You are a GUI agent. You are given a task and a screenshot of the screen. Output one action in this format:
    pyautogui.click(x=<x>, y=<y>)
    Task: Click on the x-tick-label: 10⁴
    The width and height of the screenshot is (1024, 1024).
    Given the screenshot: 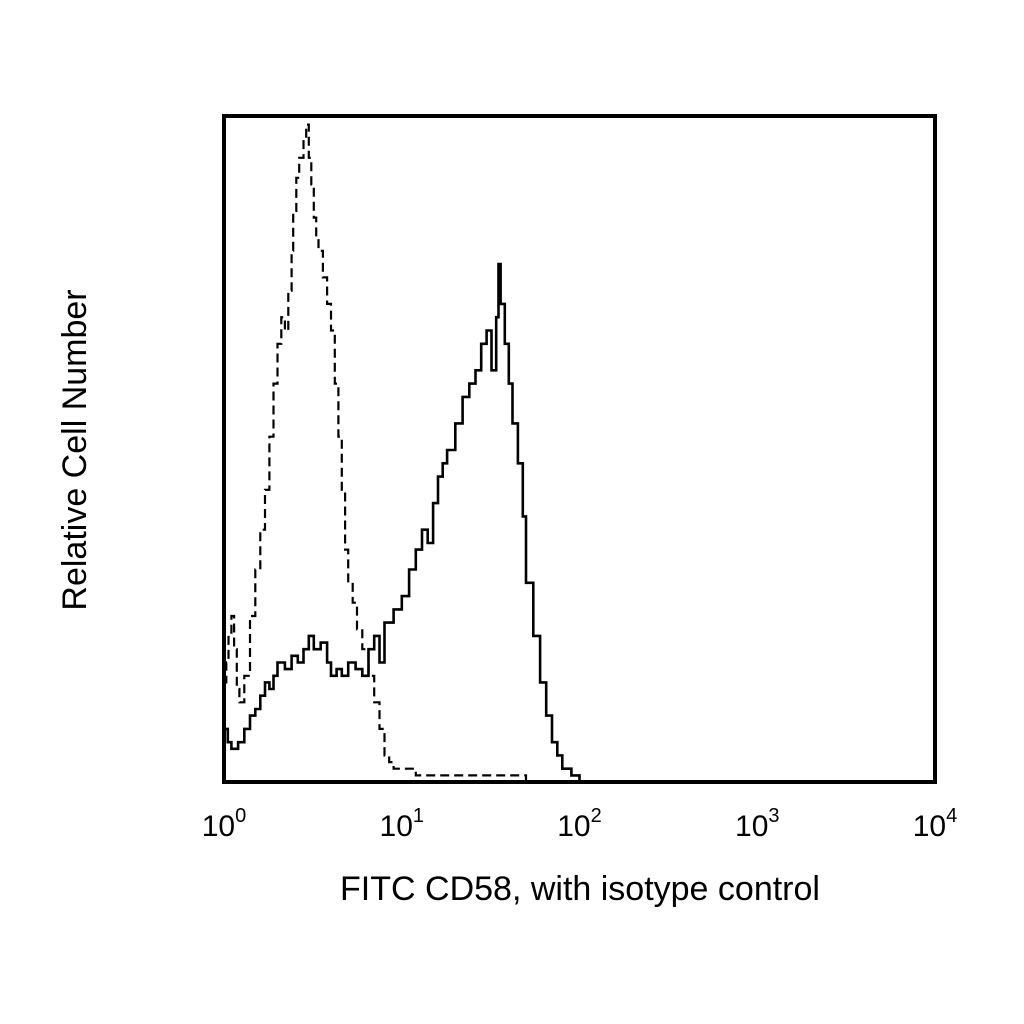 What is the action you would take?
    pyautogui.click(x=935, y=824)
    